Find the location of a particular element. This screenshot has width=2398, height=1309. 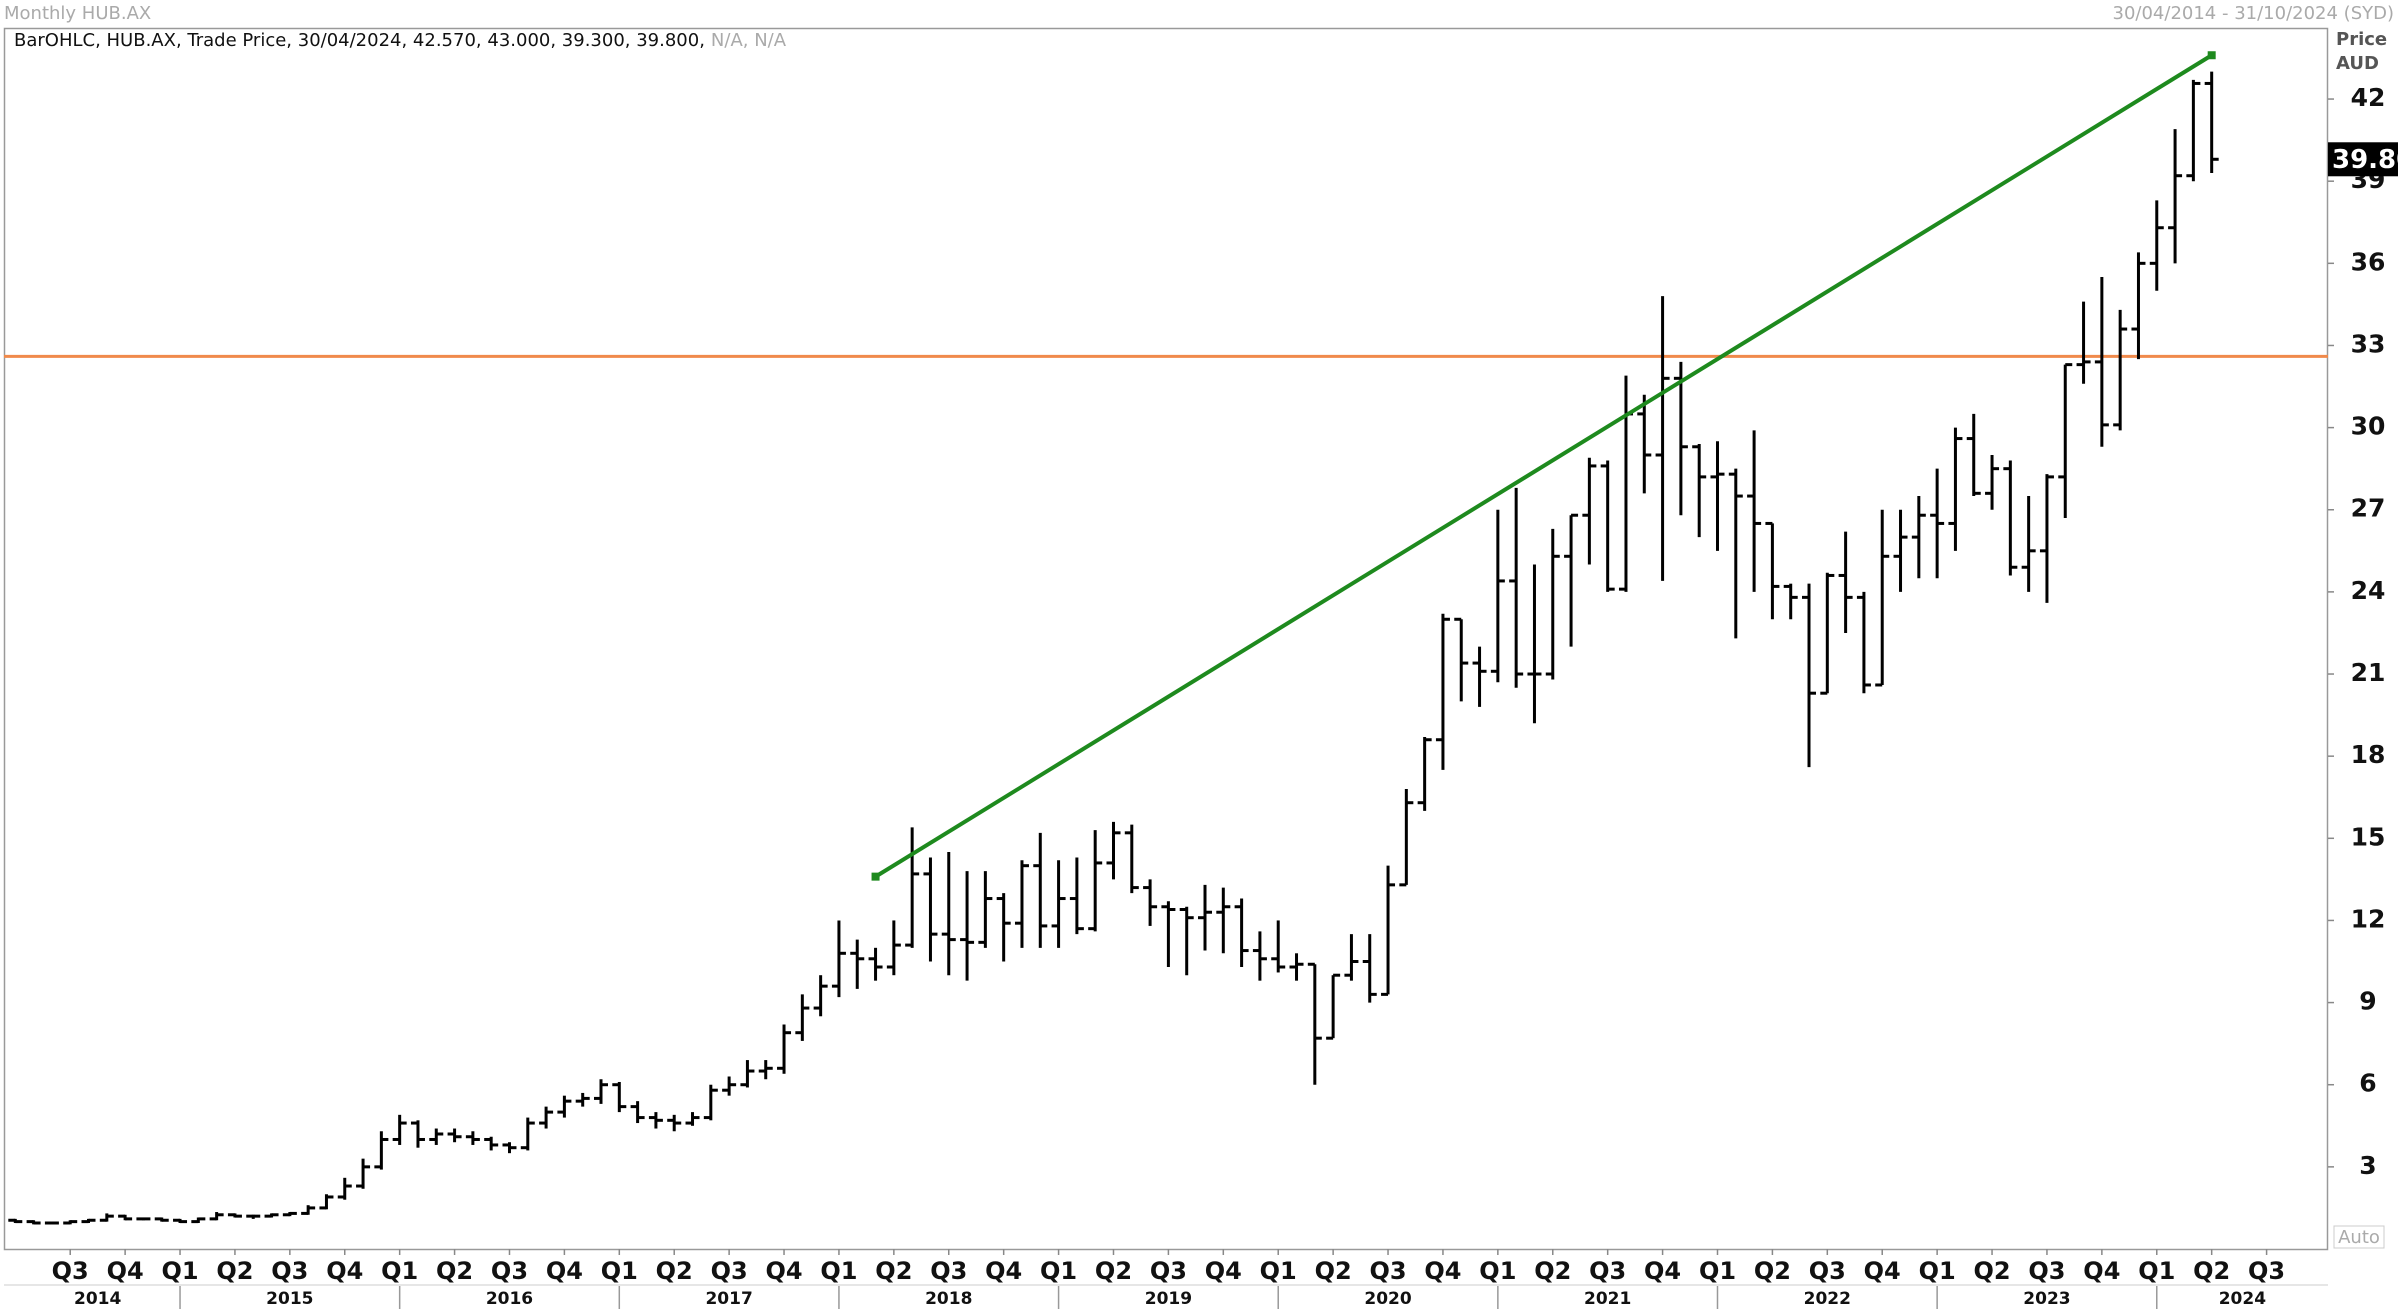

y-tick-label: 15 is located at coordinates (2368, 836).